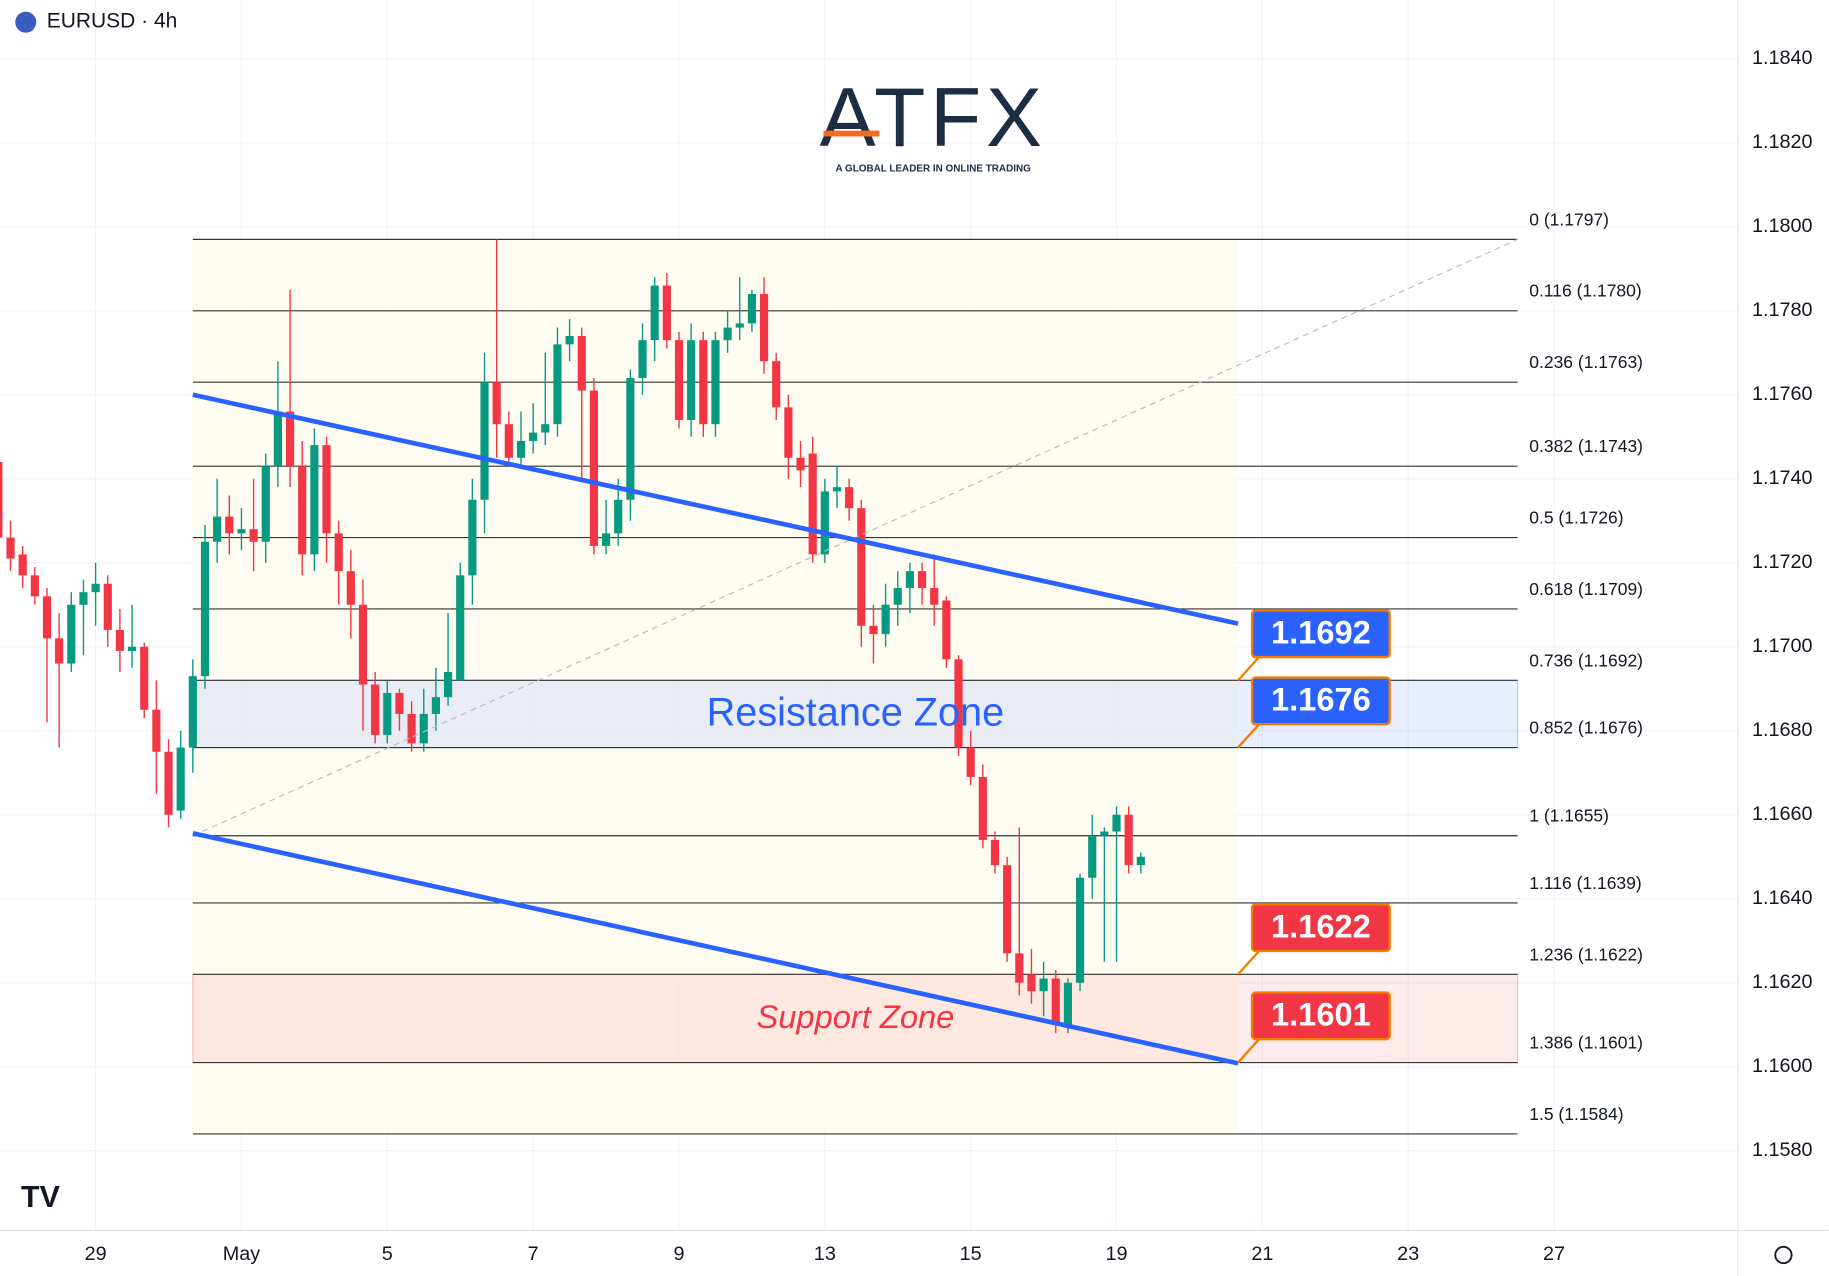 Image resolution: width=1829 pixels, height=1276 pixels. What do you see at coordinates (1782, 58) in the screenshot?
I see `y-tick-label: 1.1840` at bounding box center [1782, 58].